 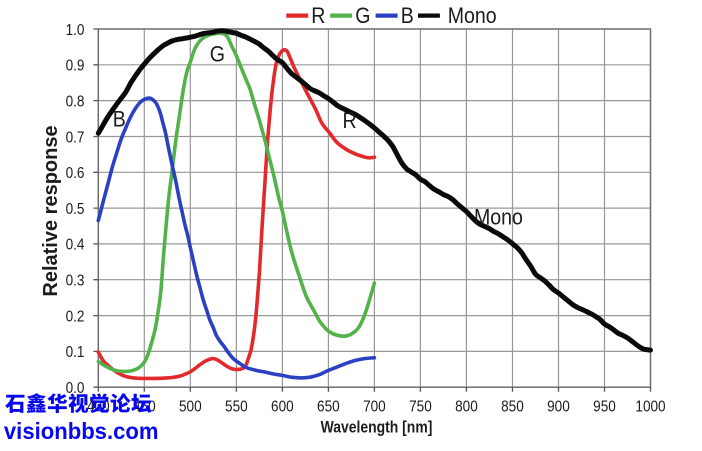 I want to click on svg-text: 1000, so click(x=650, y=407).